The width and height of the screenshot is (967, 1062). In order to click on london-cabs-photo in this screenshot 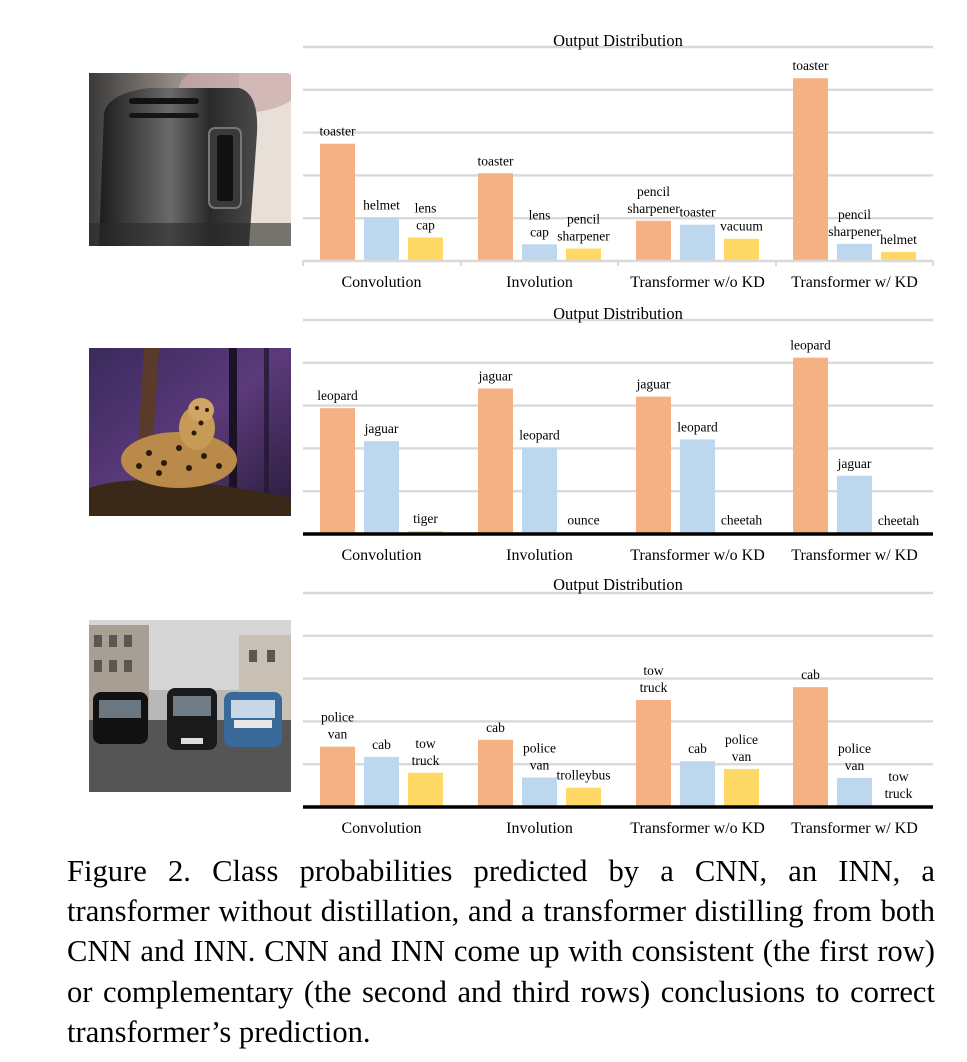, I will do `click(190, 706)`.